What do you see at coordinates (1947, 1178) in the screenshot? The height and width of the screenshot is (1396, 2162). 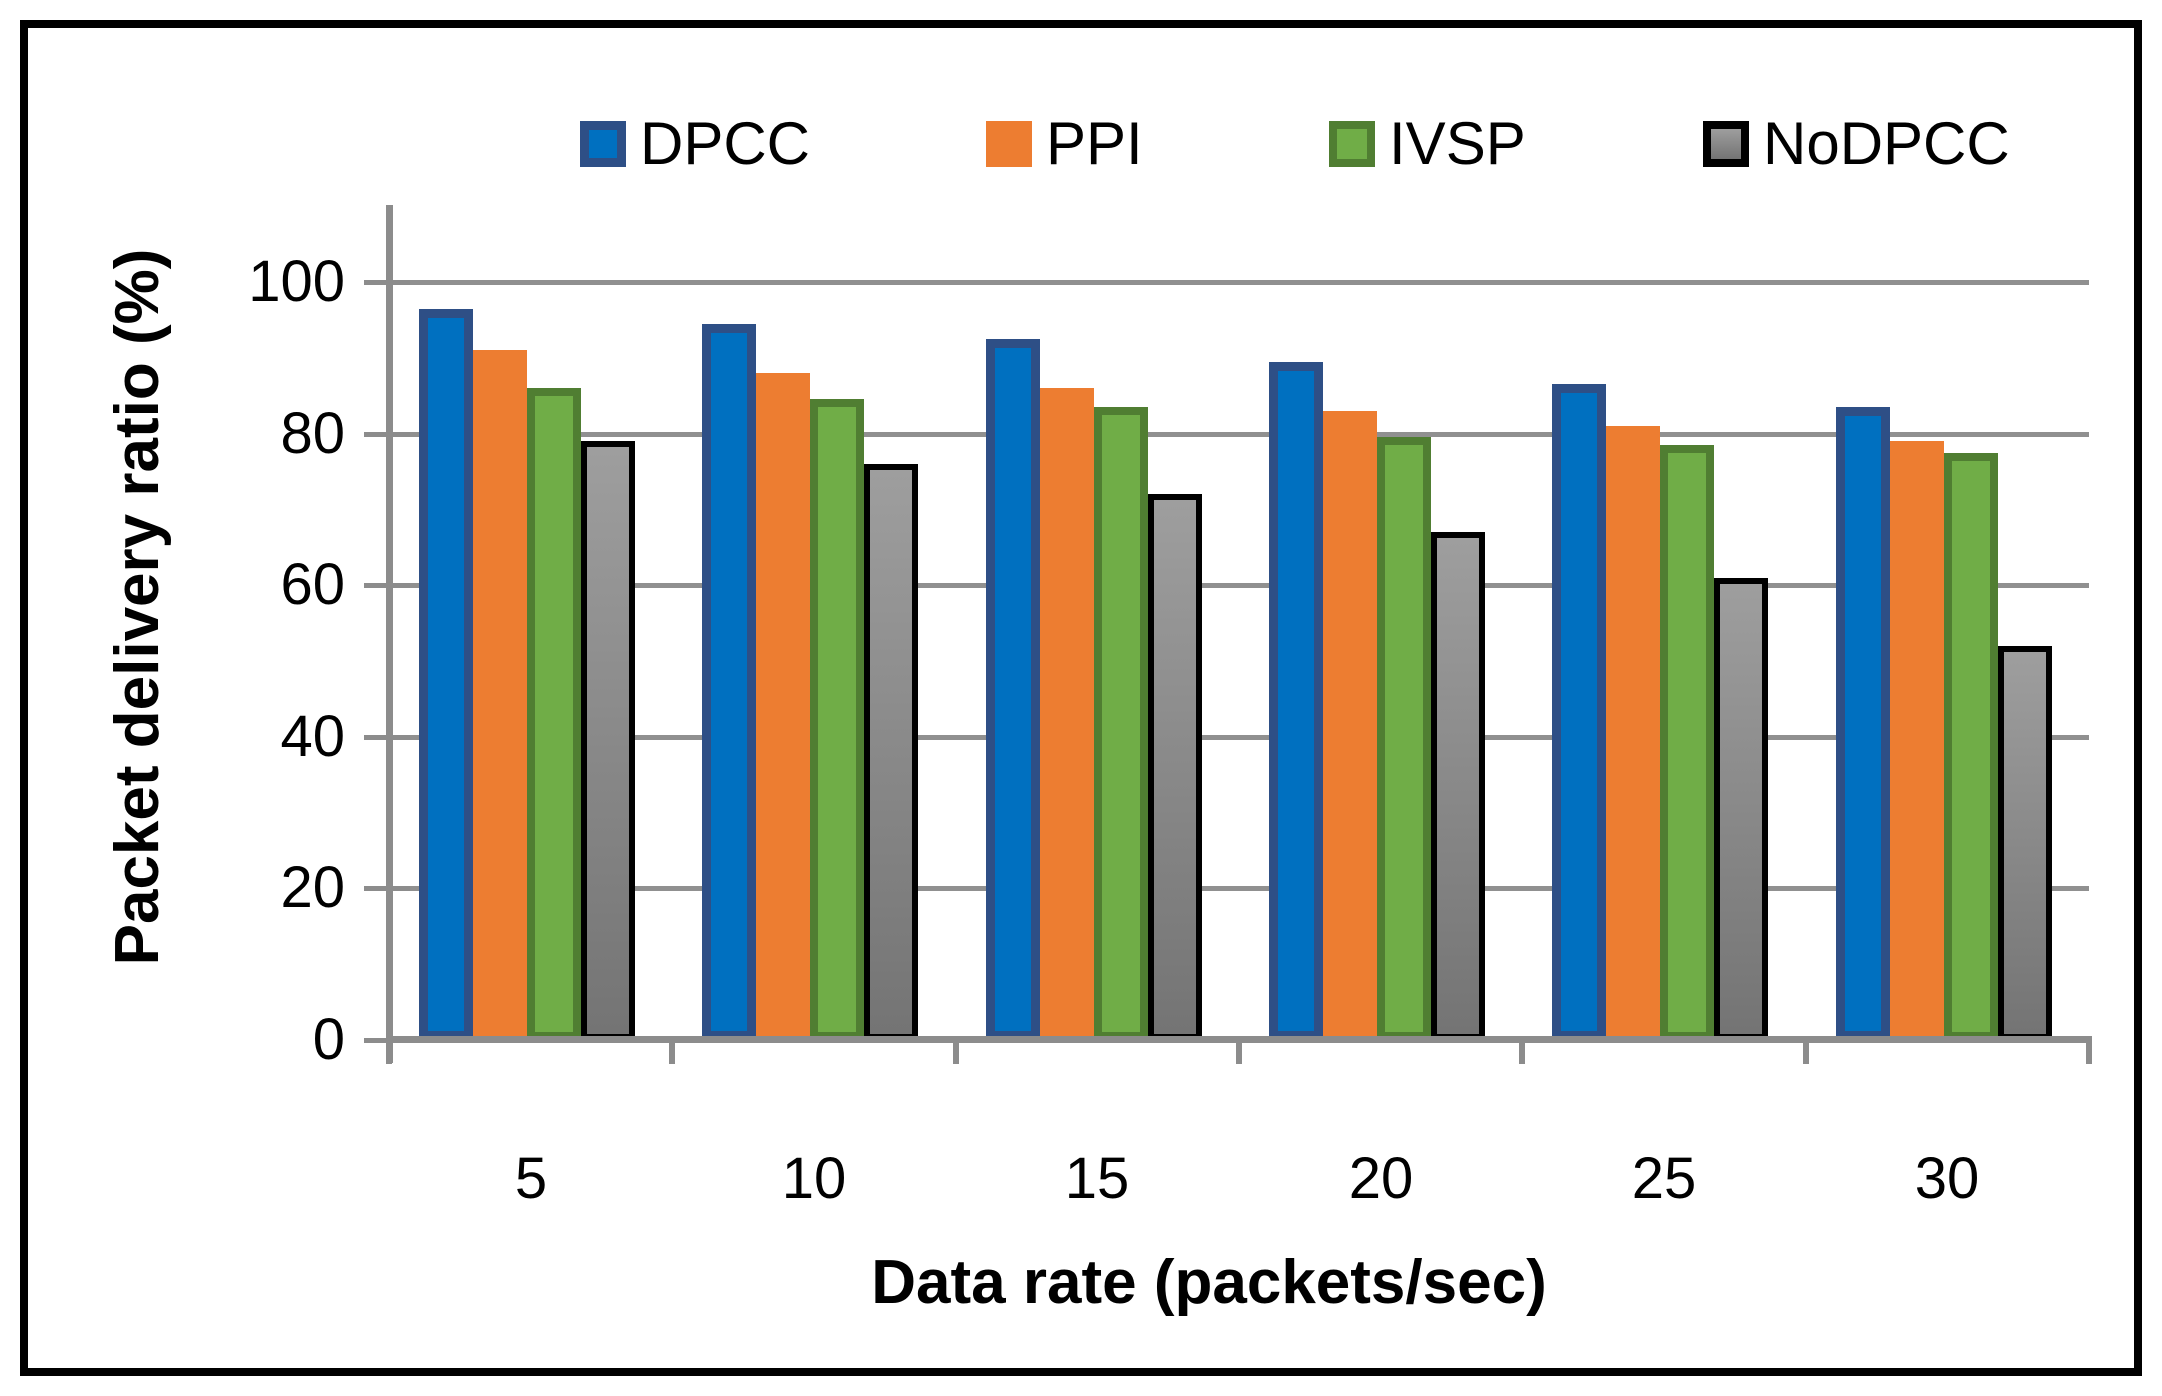 I see `x-tick-label: 30` at bounding box center [1947, 1178].